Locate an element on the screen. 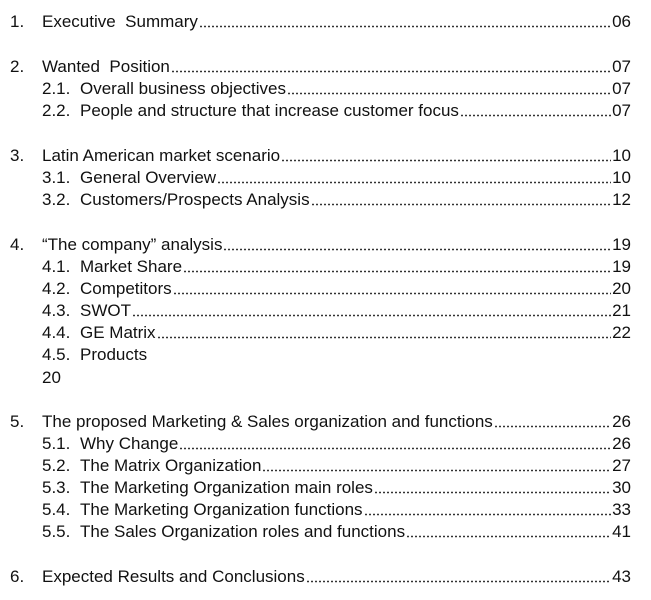 This screenshot has width=651, height=600. subsection-entry: 4.1. Market Share 19 is located at coordinates (336, 267).